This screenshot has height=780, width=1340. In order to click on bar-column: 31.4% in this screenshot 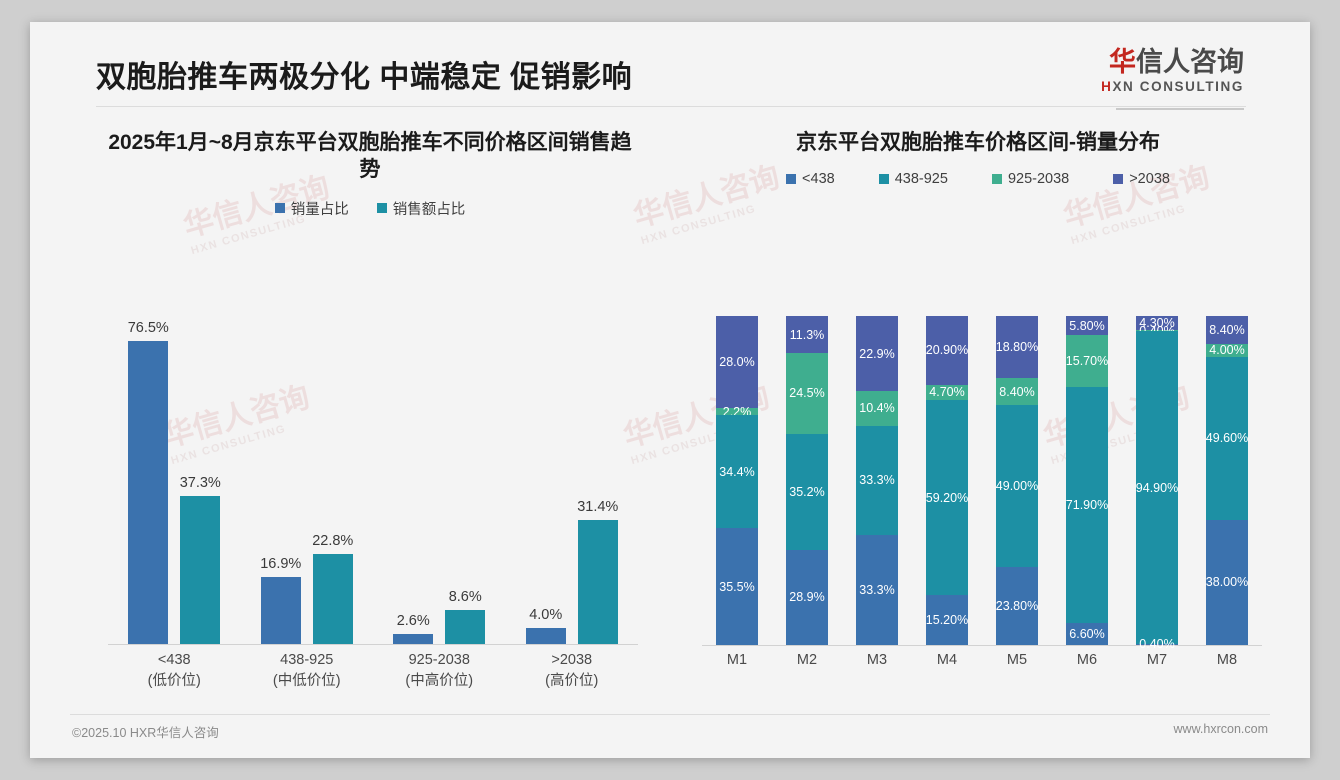, I will do `click(597, 472)`.